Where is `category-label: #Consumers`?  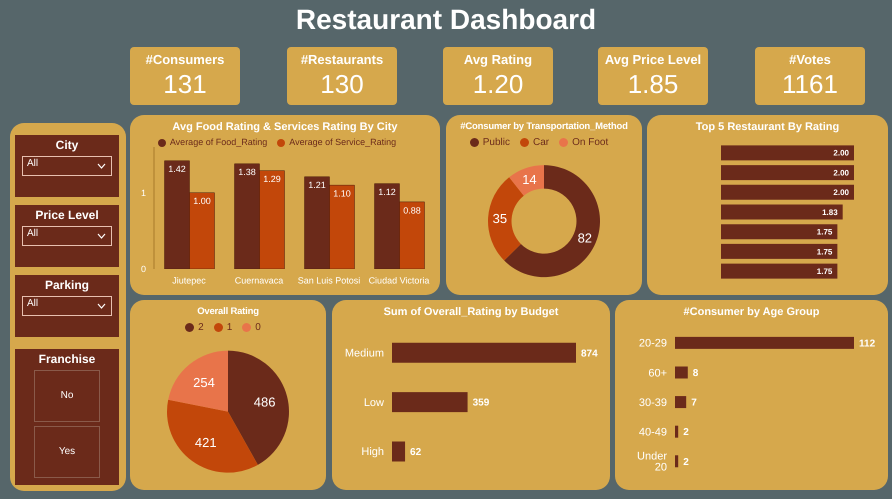 category-label: #Consumers is located at coordinates (185, 59).